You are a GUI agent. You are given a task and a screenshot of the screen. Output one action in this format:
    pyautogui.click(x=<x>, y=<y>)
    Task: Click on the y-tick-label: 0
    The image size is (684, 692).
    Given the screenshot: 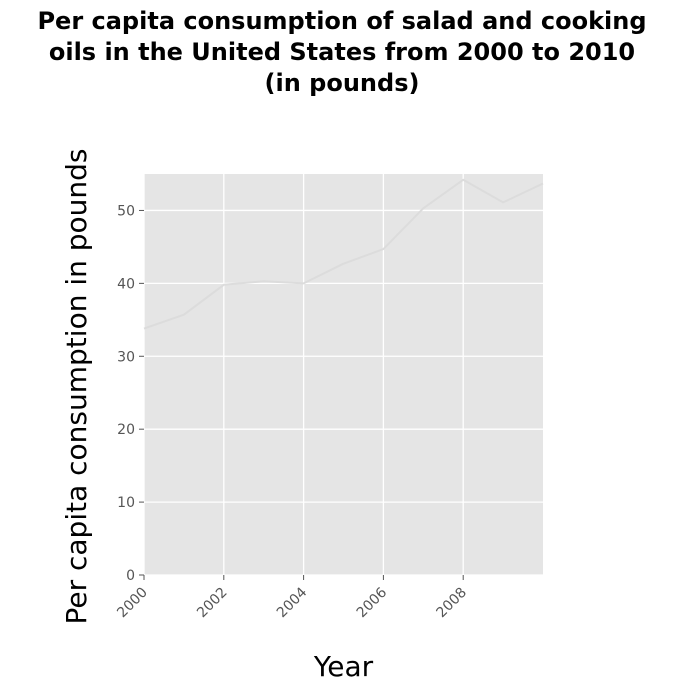 What is the action you would take?
    pyautogui.click(x=130, y=576)
    